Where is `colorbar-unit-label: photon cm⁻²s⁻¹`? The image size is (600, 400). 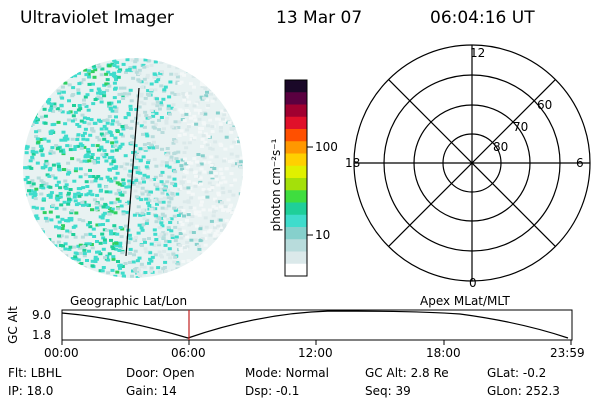 colorbar-unit-label: photon cm⁻²s⁻¹ is located at coordinates (276, 185).